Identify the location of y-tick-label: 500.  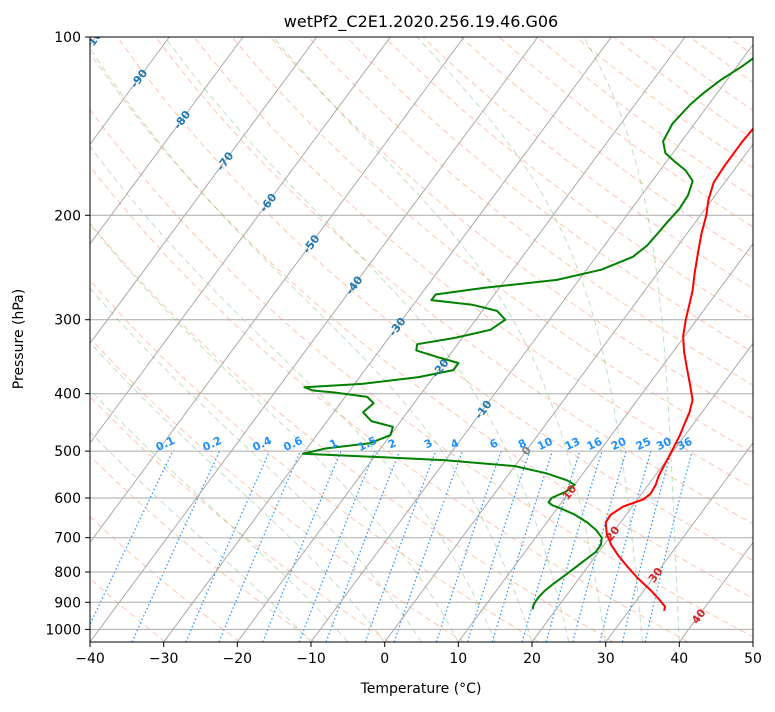
(67, 452).